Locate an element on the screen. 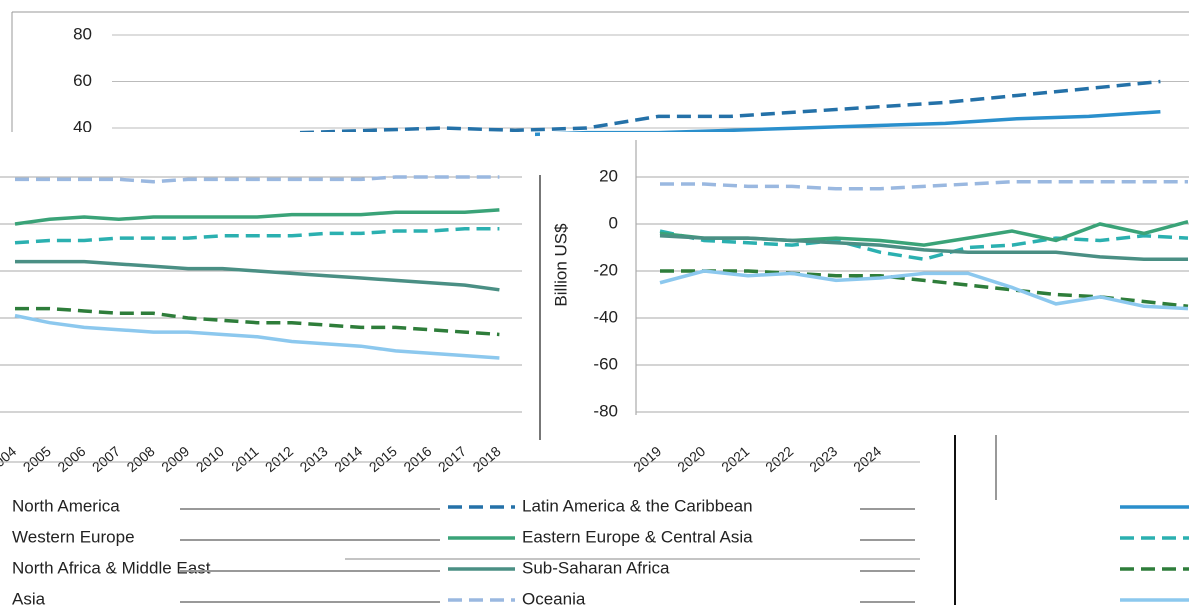 Image resolution: width=1189 pixels, height=605 pixels. x-tick-label: 2021 is located at coordinates (735, 459).